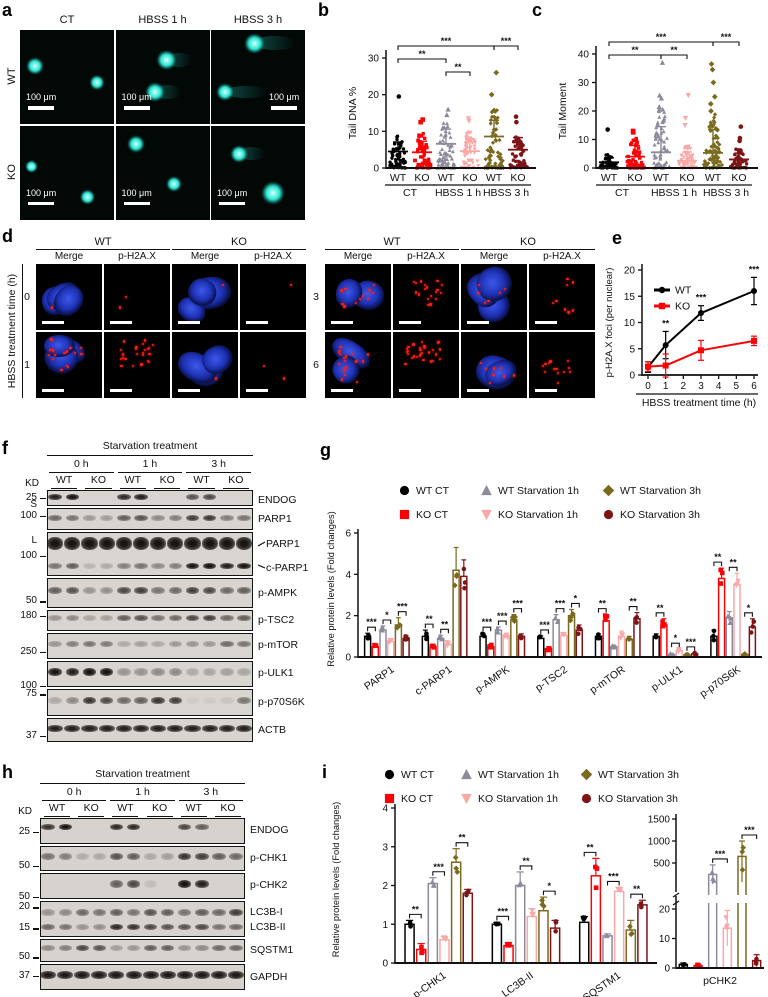 The width and height of the screenshot is (768, 997). What do you see at coordinates (24, 896) in the screenshot?
I see `blot-marker-50: 50` at bounding box center [24, 896].